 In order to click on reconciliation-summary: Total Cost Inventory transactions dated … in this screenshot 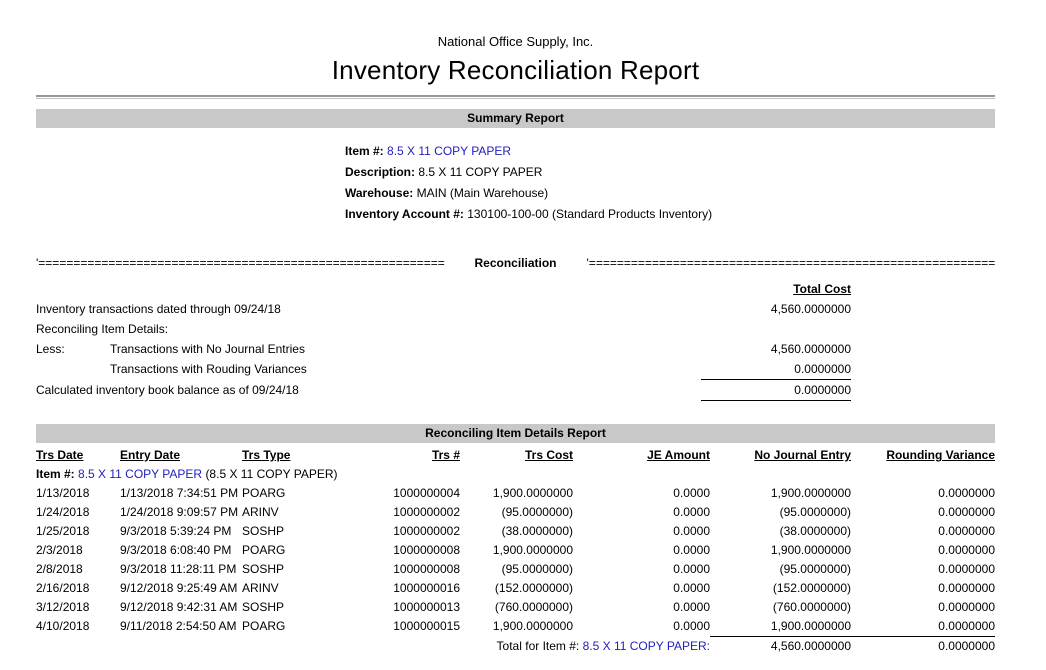, I will do `click(443, 340)`.